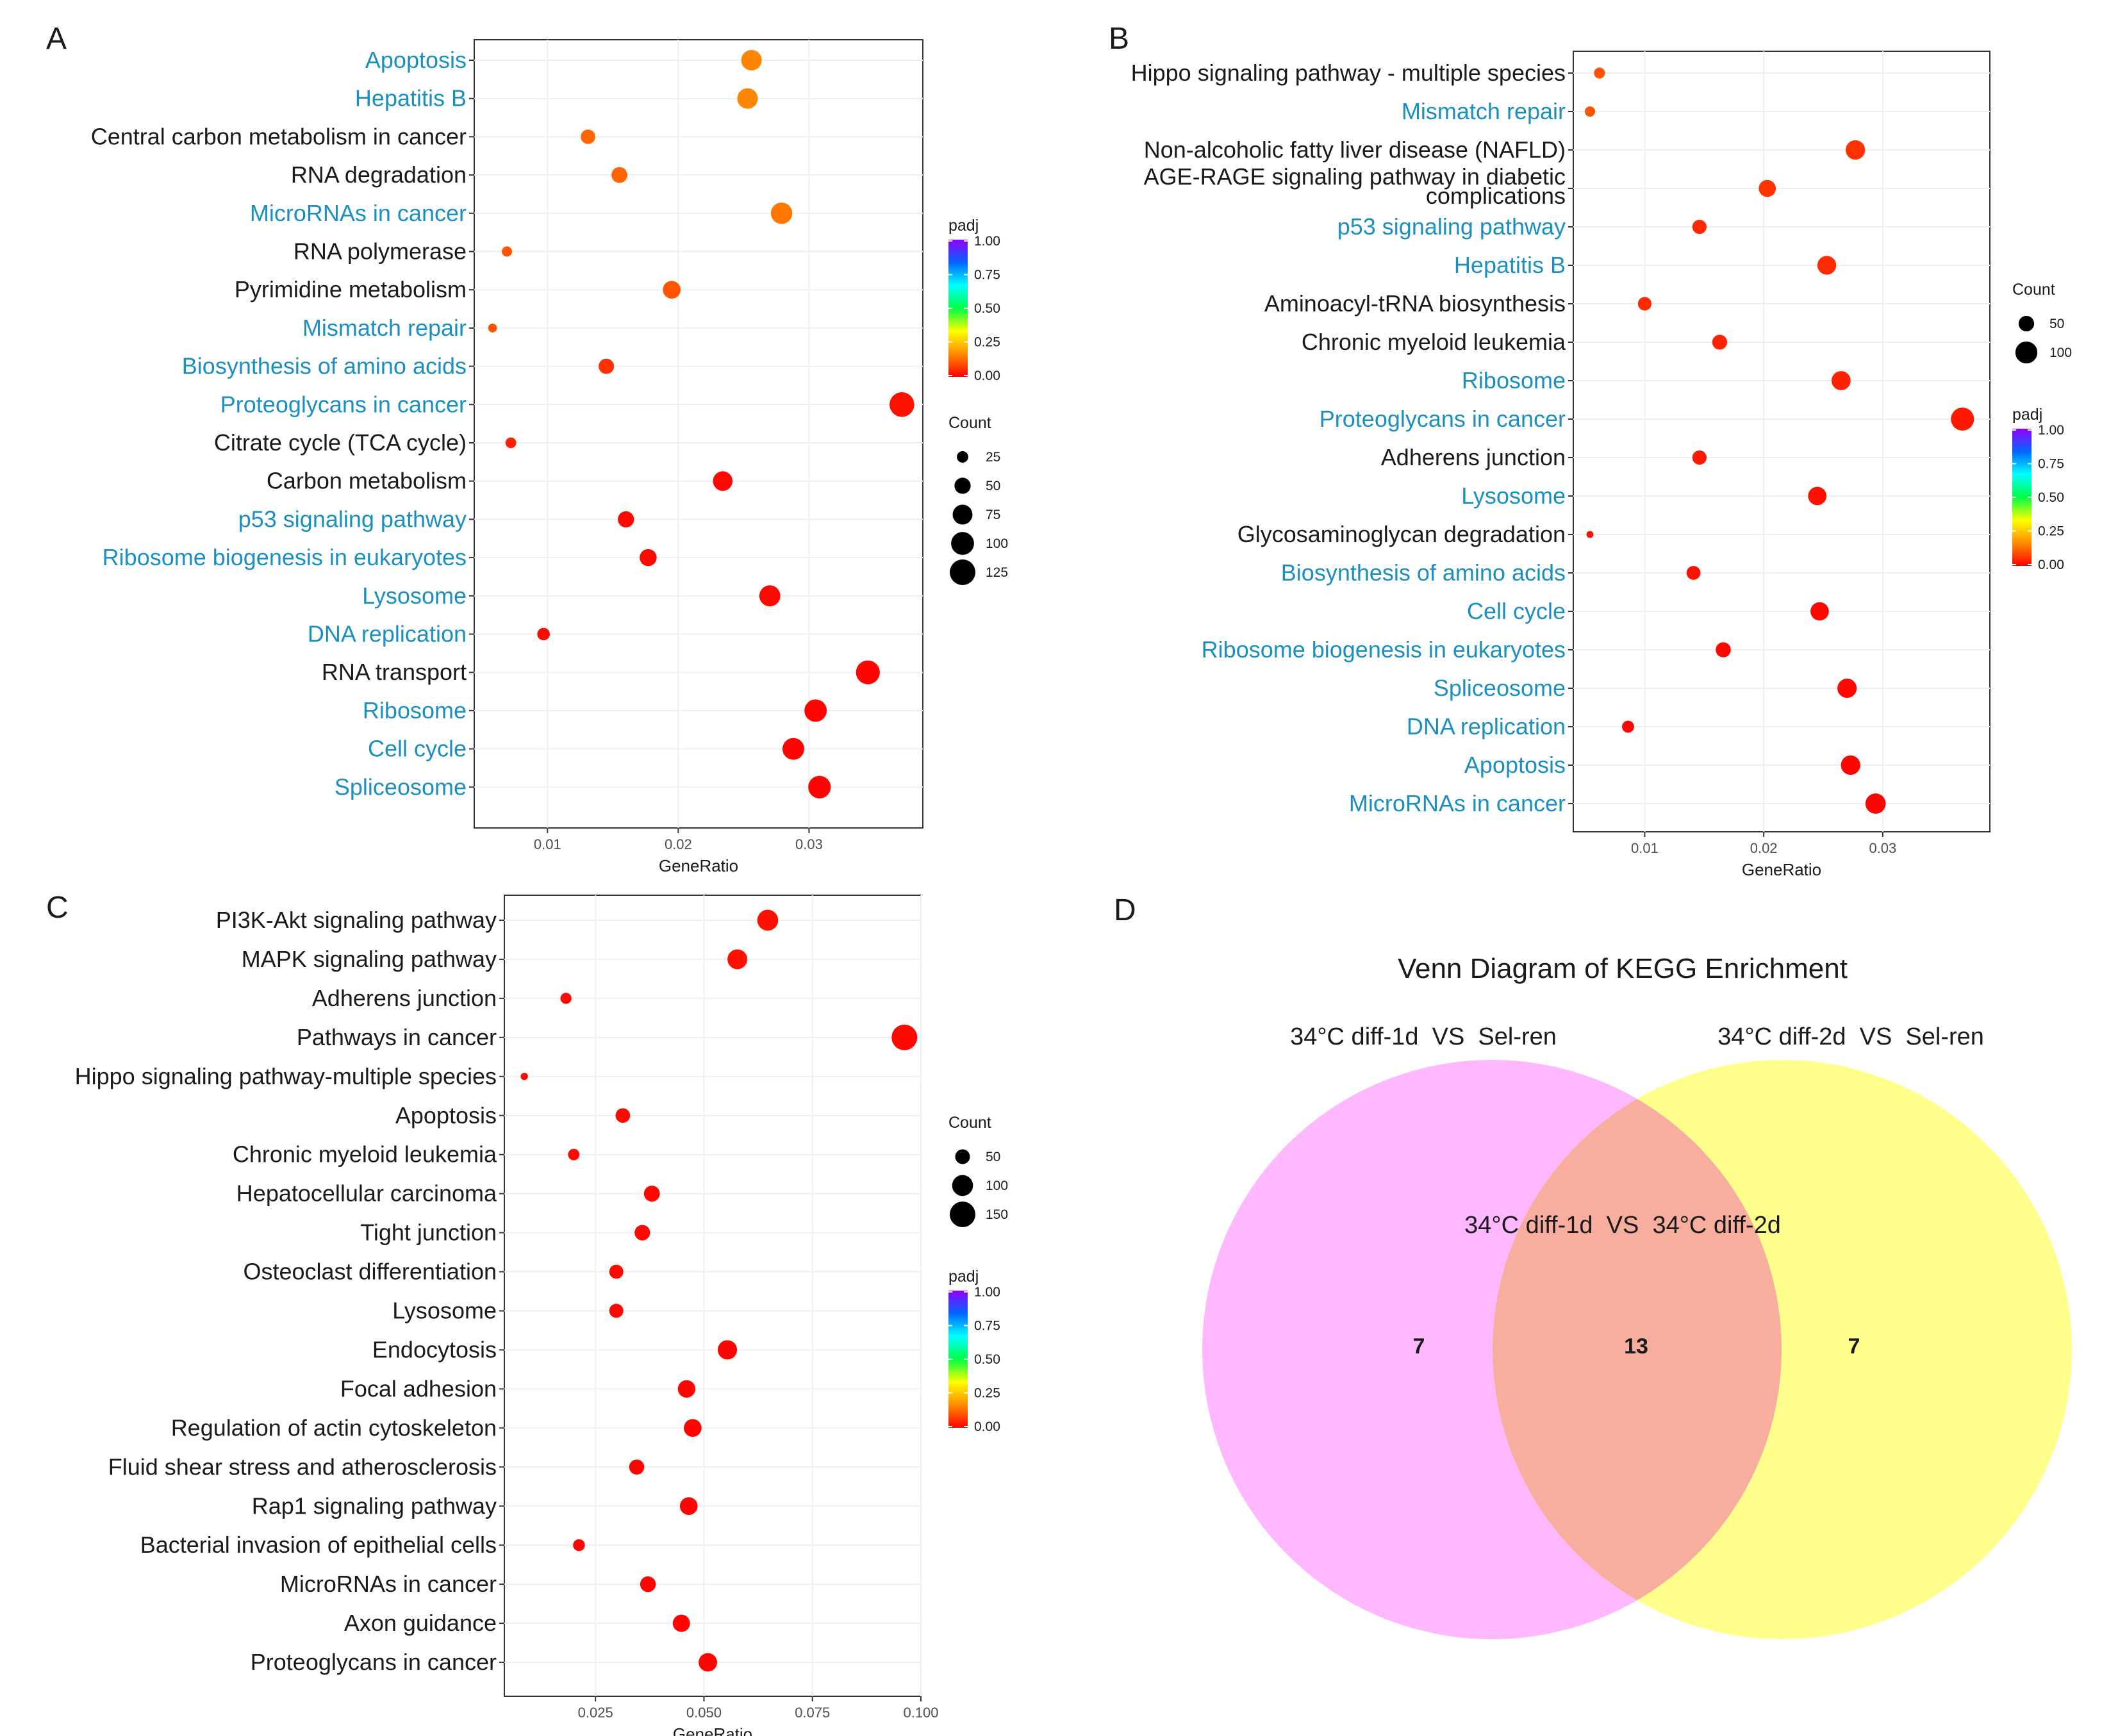 Image resolution: width=2102 pixels, height=1736 pixels. I want to click on y-category-label: Biosynthesis of amino acids, so click(1423, 572).